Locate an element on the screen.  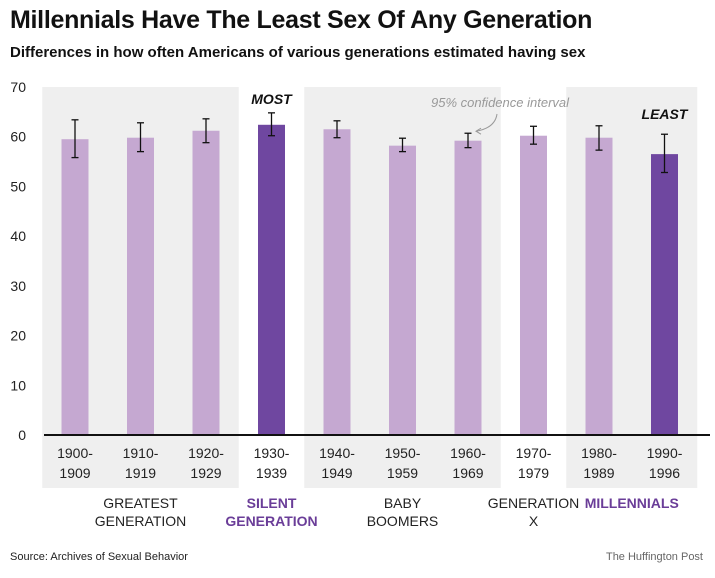
generation-label-2-line2: BOOMERS is located at coordinates (403, 521).